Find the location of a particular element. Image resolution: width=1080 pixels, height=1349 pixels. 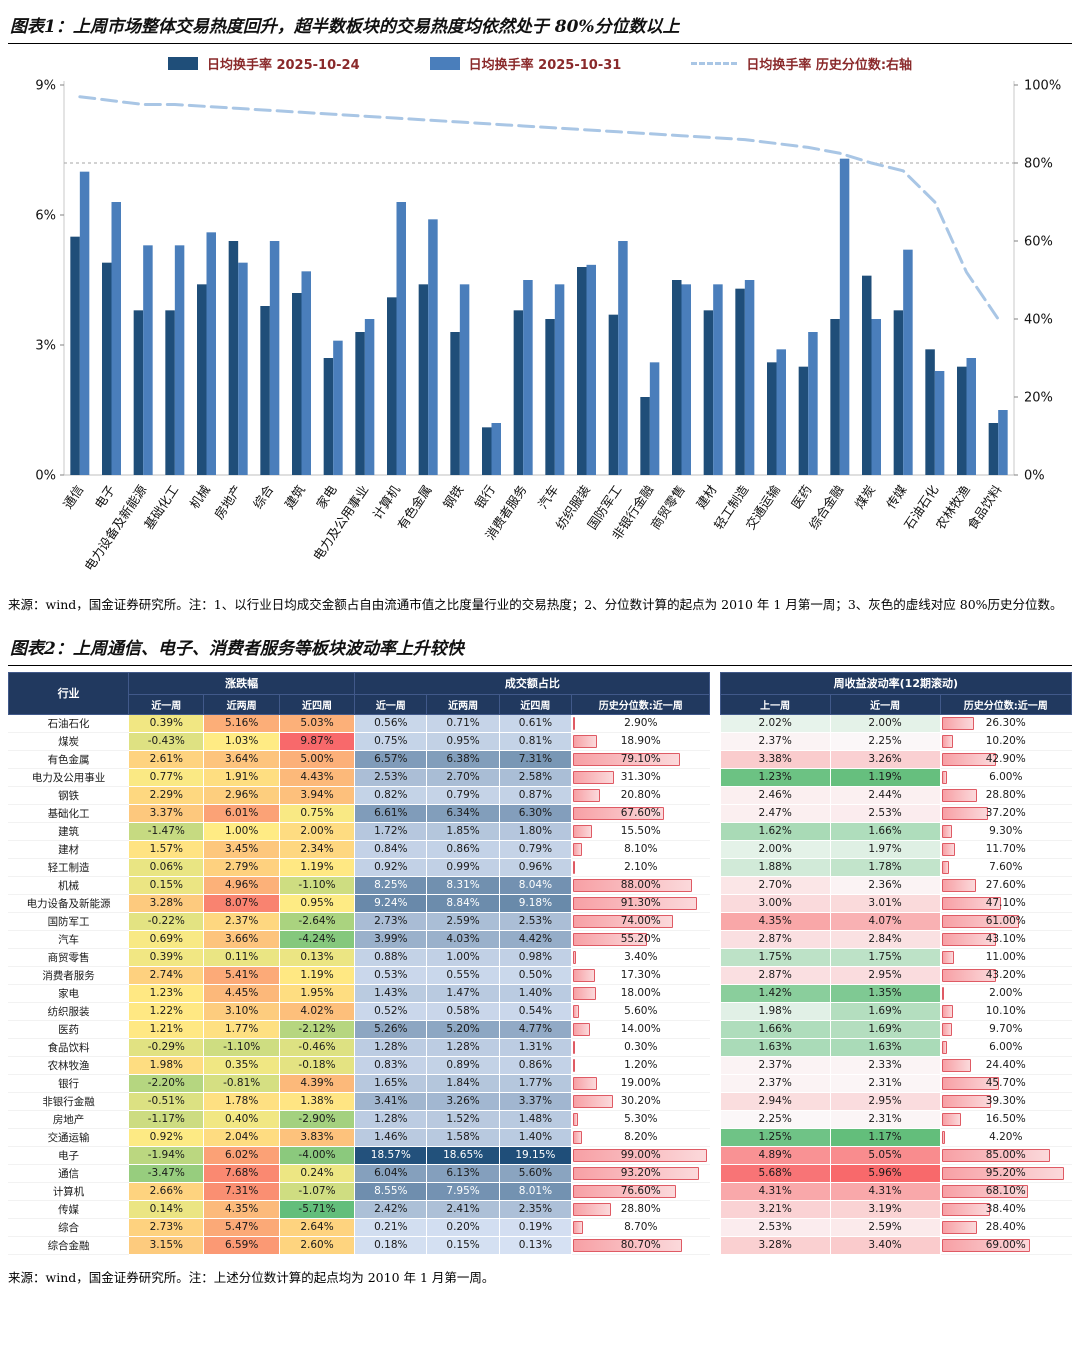

left-axis-tick-label: 0% is located at coordinates (45, 476).